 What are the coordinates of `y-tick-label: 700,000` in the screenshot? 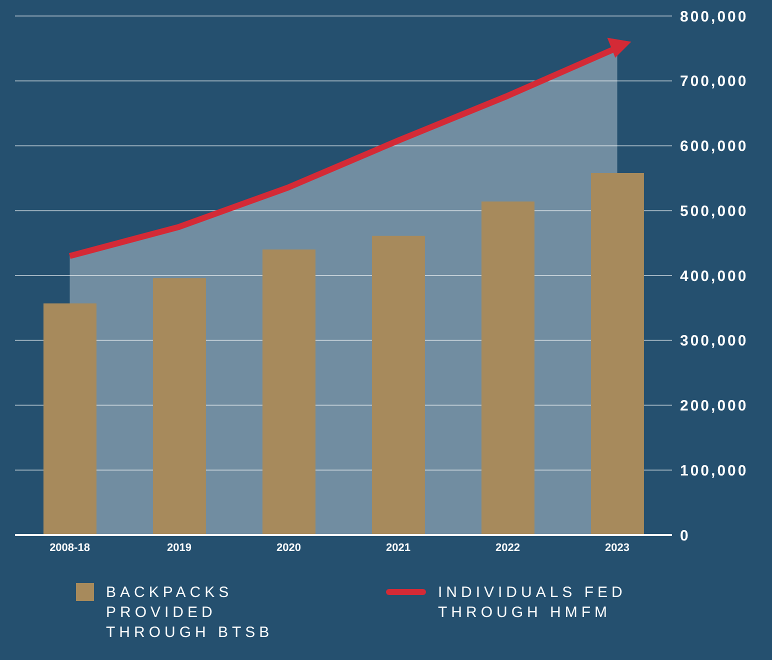 It's located at (714, 81).